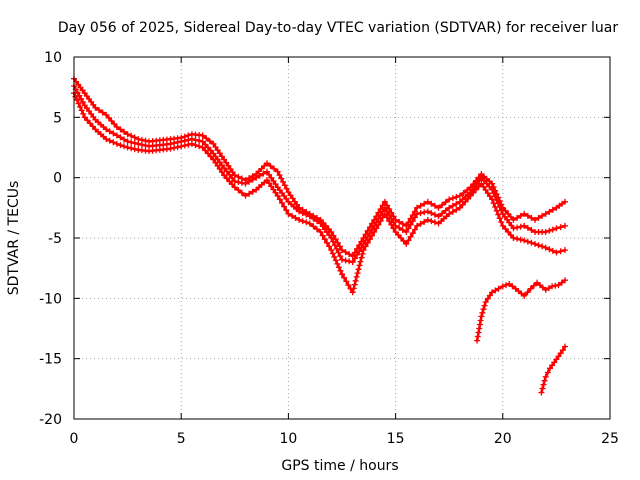 The width and height of the screenshot is (640, 480). I want to click on series-sat-e, so click(553, 369).